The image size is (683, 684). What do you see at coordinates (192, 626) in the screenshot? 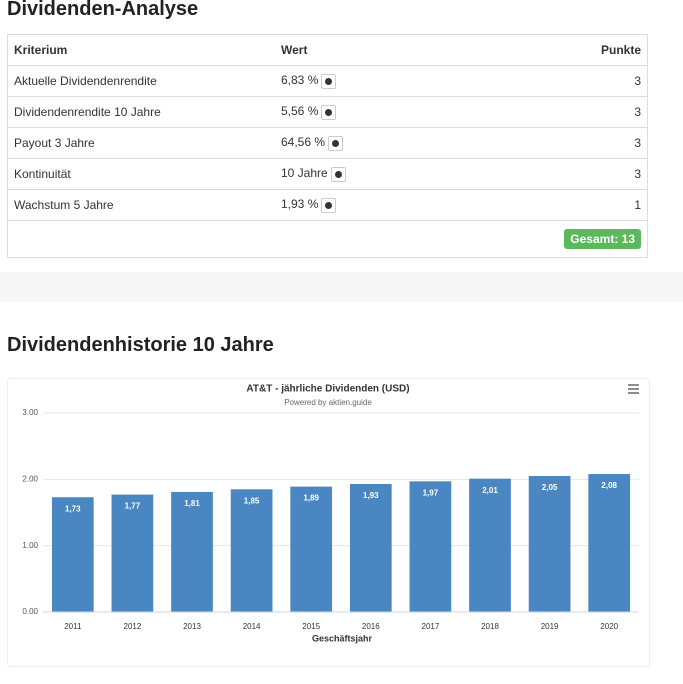
I see `x-tick-label: 2013` at bounding box center [192, 626].